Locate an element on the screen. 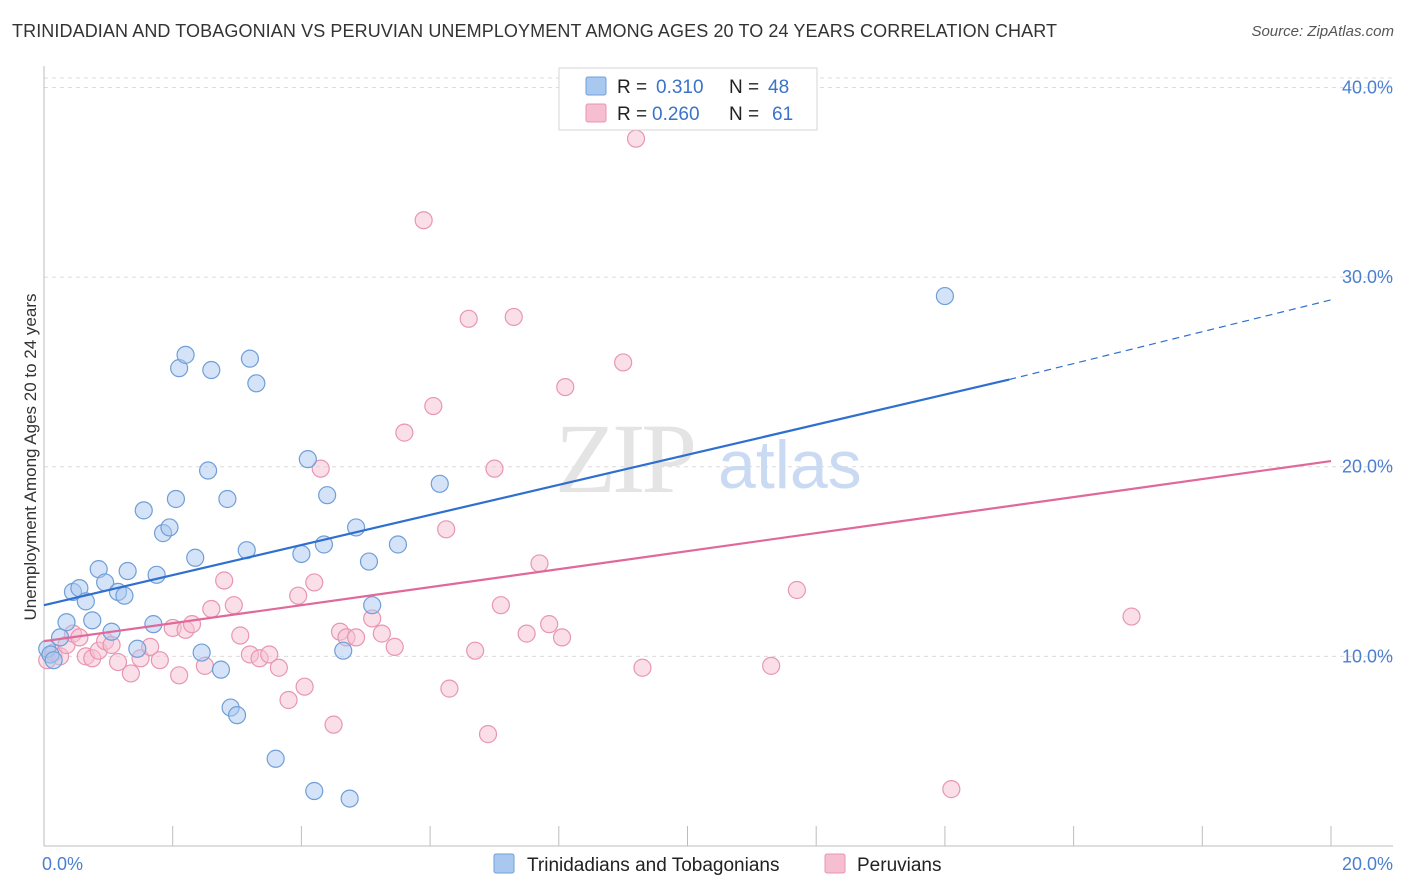 The height and width of the screenshot is (892, 1406). watermark: ZIP atlas is located at coordinates (708, 458).